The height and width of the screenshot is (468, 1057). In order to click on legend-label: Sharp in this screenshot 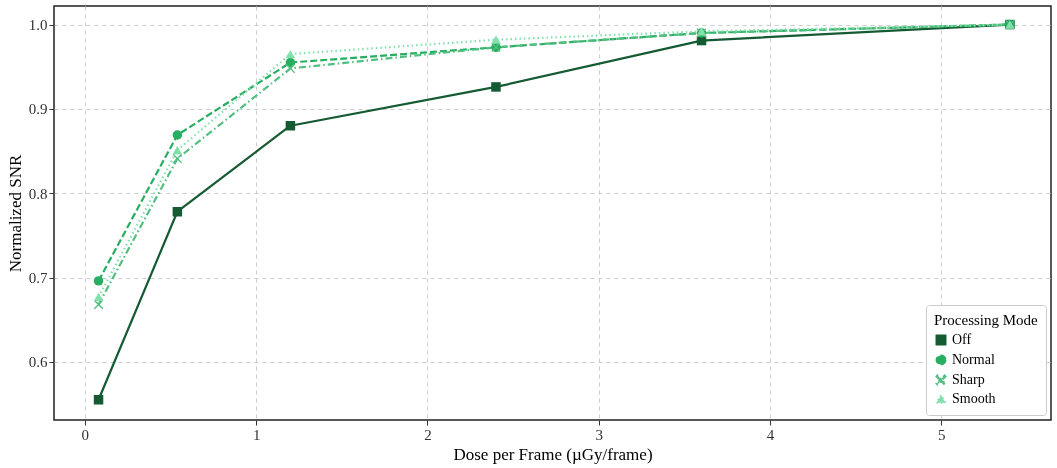, I will do `click(968, 379)`.